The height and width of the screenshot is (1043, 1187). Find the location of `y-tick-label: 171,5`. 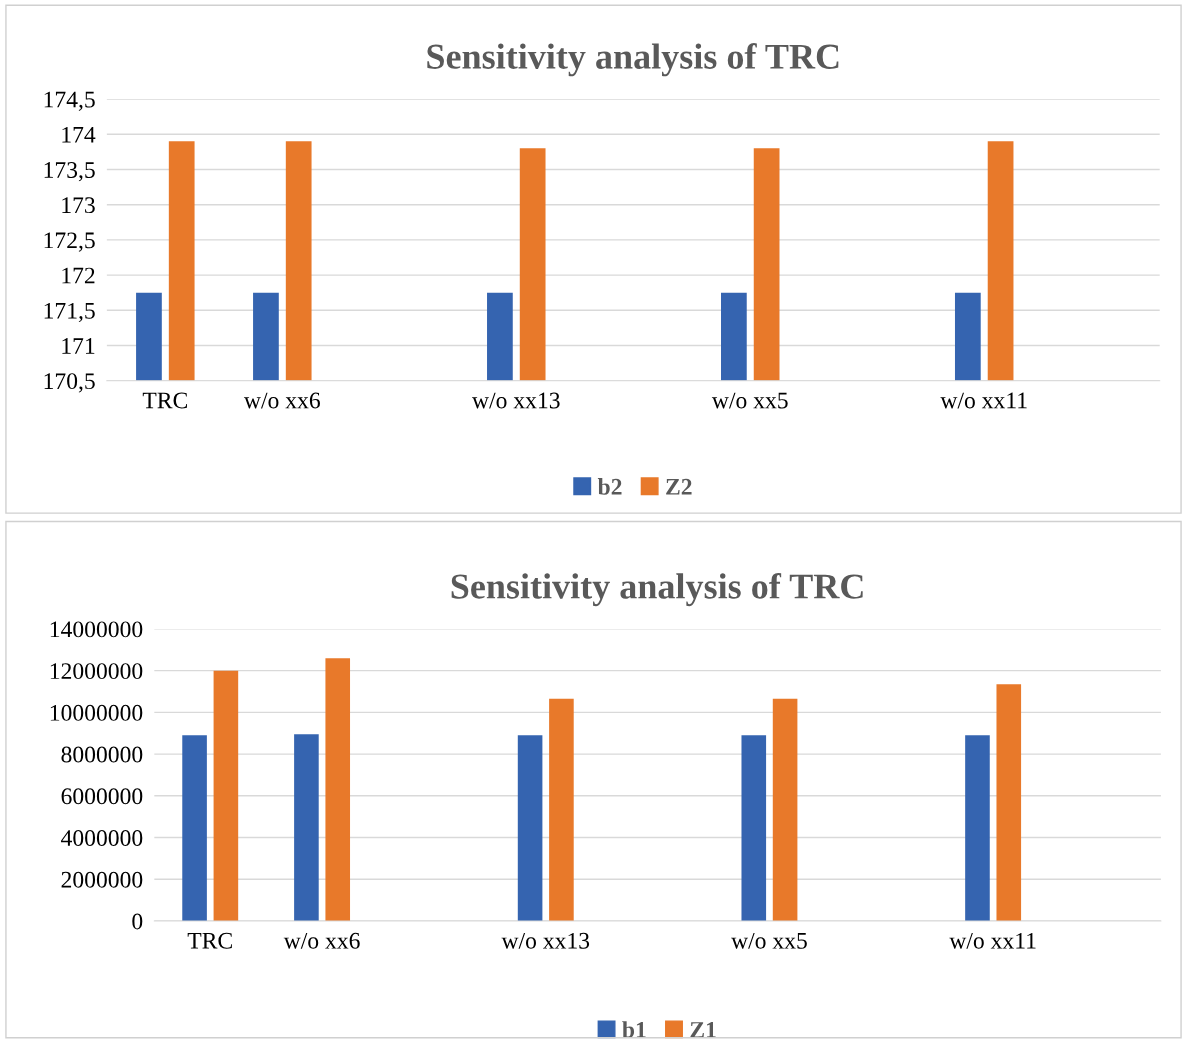

y-tick-label: 171,5 is located at coordinates (69, 312).